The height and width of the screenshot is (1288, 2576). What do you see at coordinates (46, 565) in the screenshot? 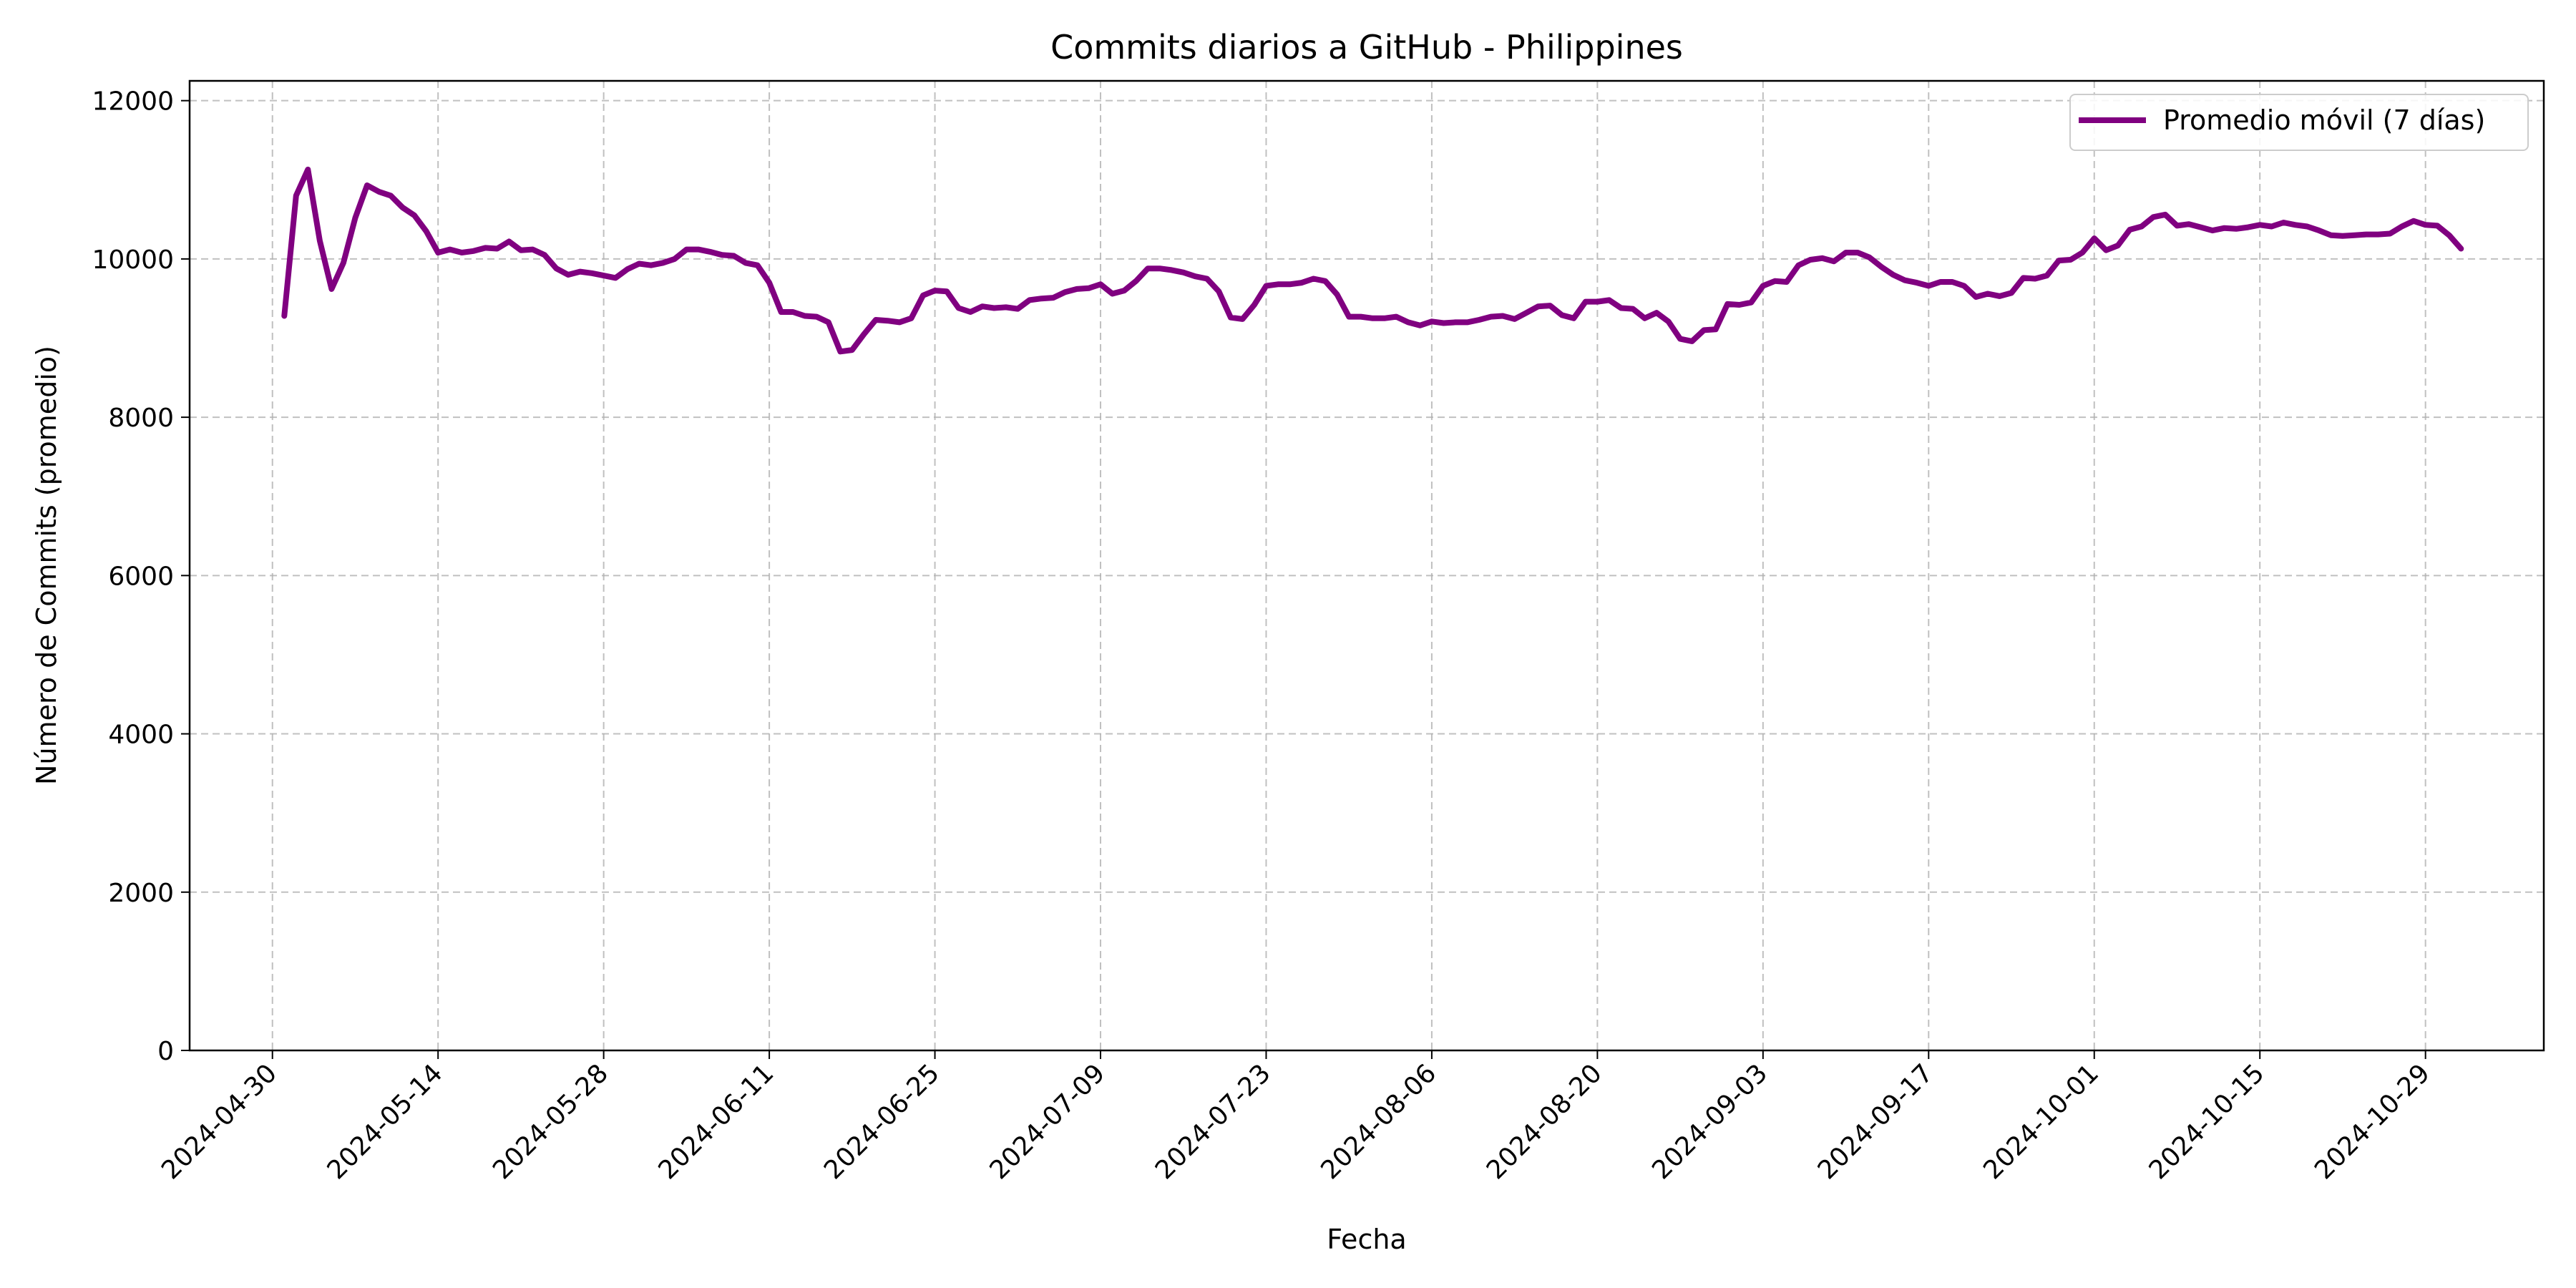
I see `y-axis-title: Número de Commits (promedio)` at bounding box center [46, 565].